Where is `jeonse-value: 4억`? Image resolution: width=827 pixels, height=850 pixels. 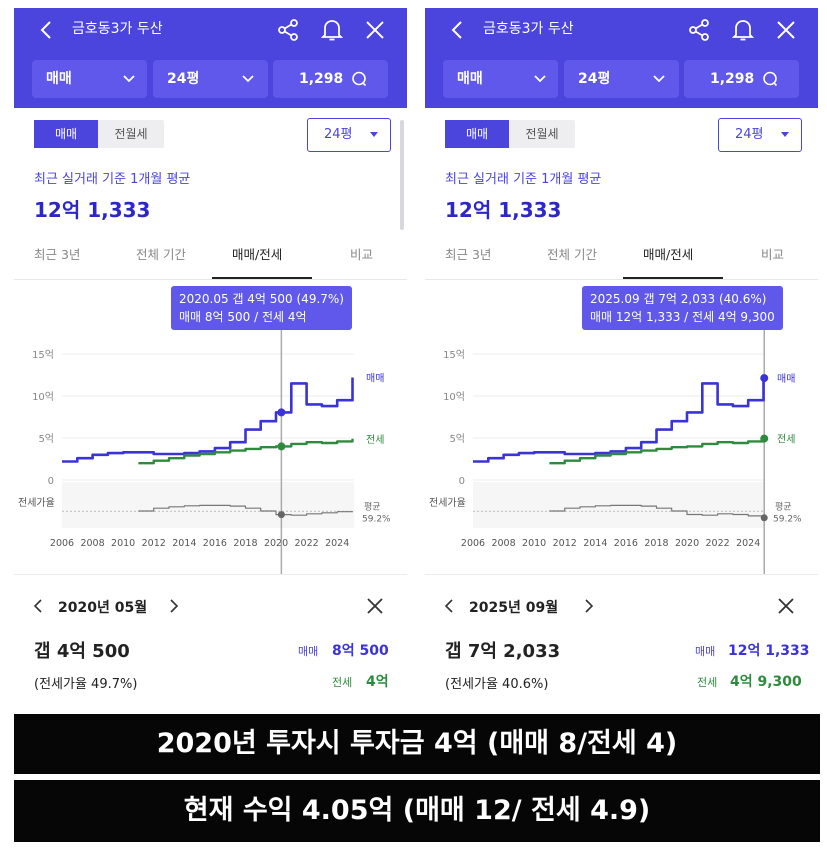 jeonse-value: 4억 is located at coordinates (377, 682).